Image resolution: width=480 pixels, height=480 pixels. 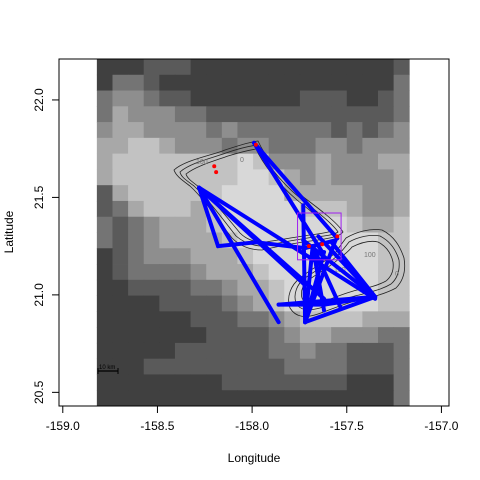 What do you see at coordinates (39, 100) in the screenshot?
I see `y-tick-label: 22.0` at bounding box center [39, 100].